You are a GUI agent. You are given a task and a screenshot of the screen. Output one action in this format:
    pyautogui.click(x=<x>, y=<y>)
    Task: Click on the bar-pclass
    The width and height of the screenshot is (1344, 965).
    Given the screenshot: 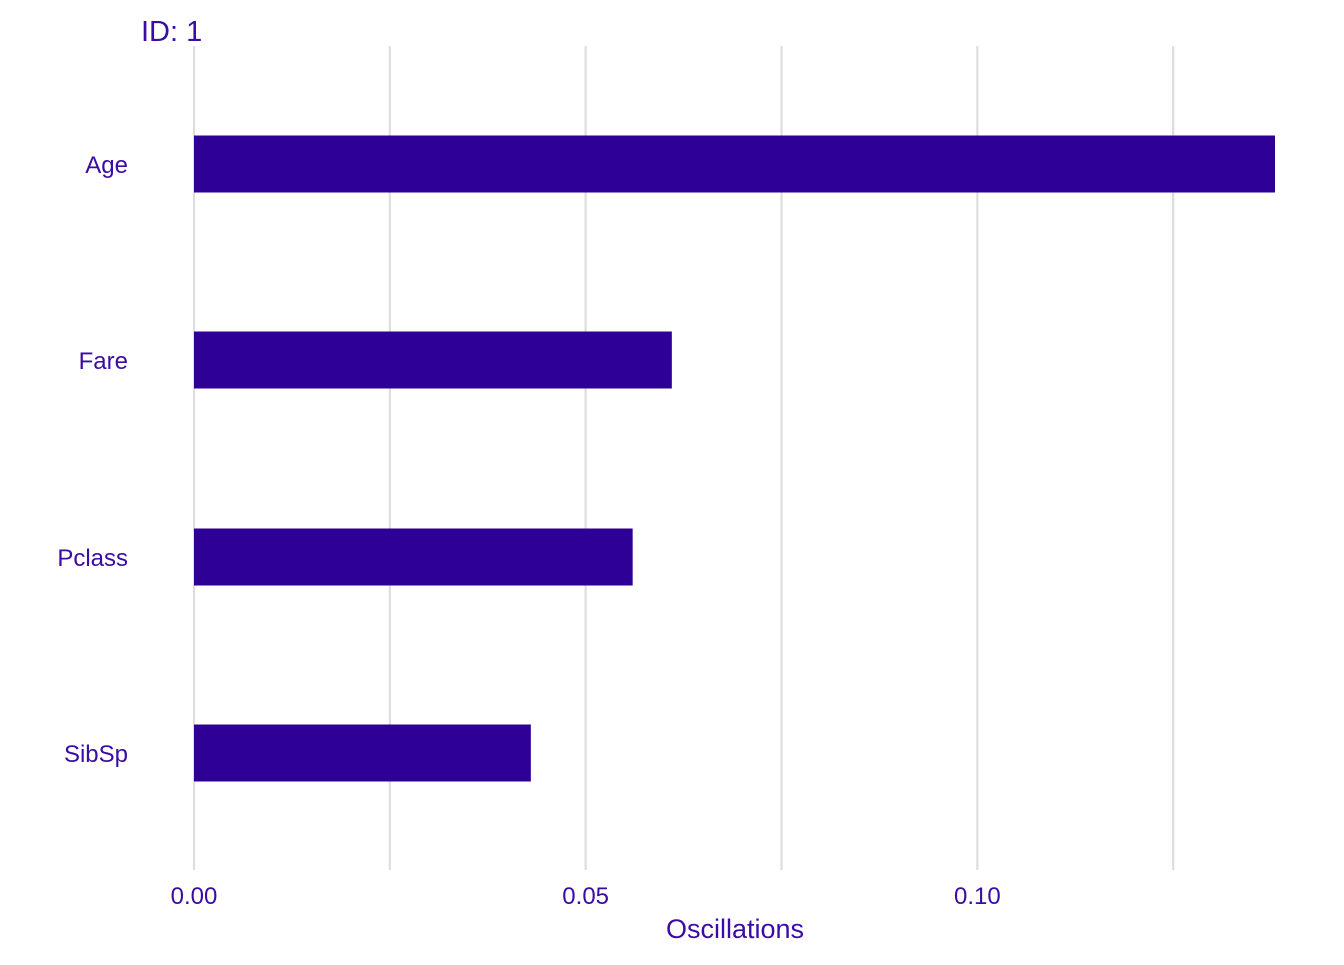 What is the action you would take?
    pyautogui.click(x=413, y=557)
    